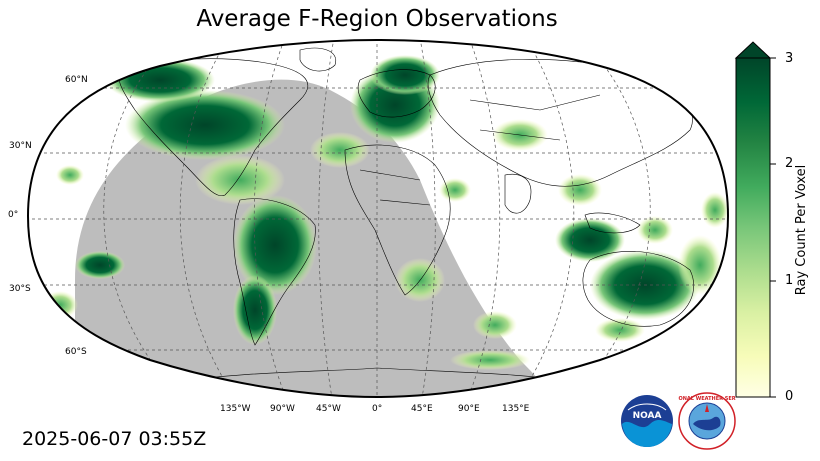  What do you see at coordinates (469, 409) in the screenshot?
I see `lon-label-90e: 90°E` at bounding box center [469, 409].